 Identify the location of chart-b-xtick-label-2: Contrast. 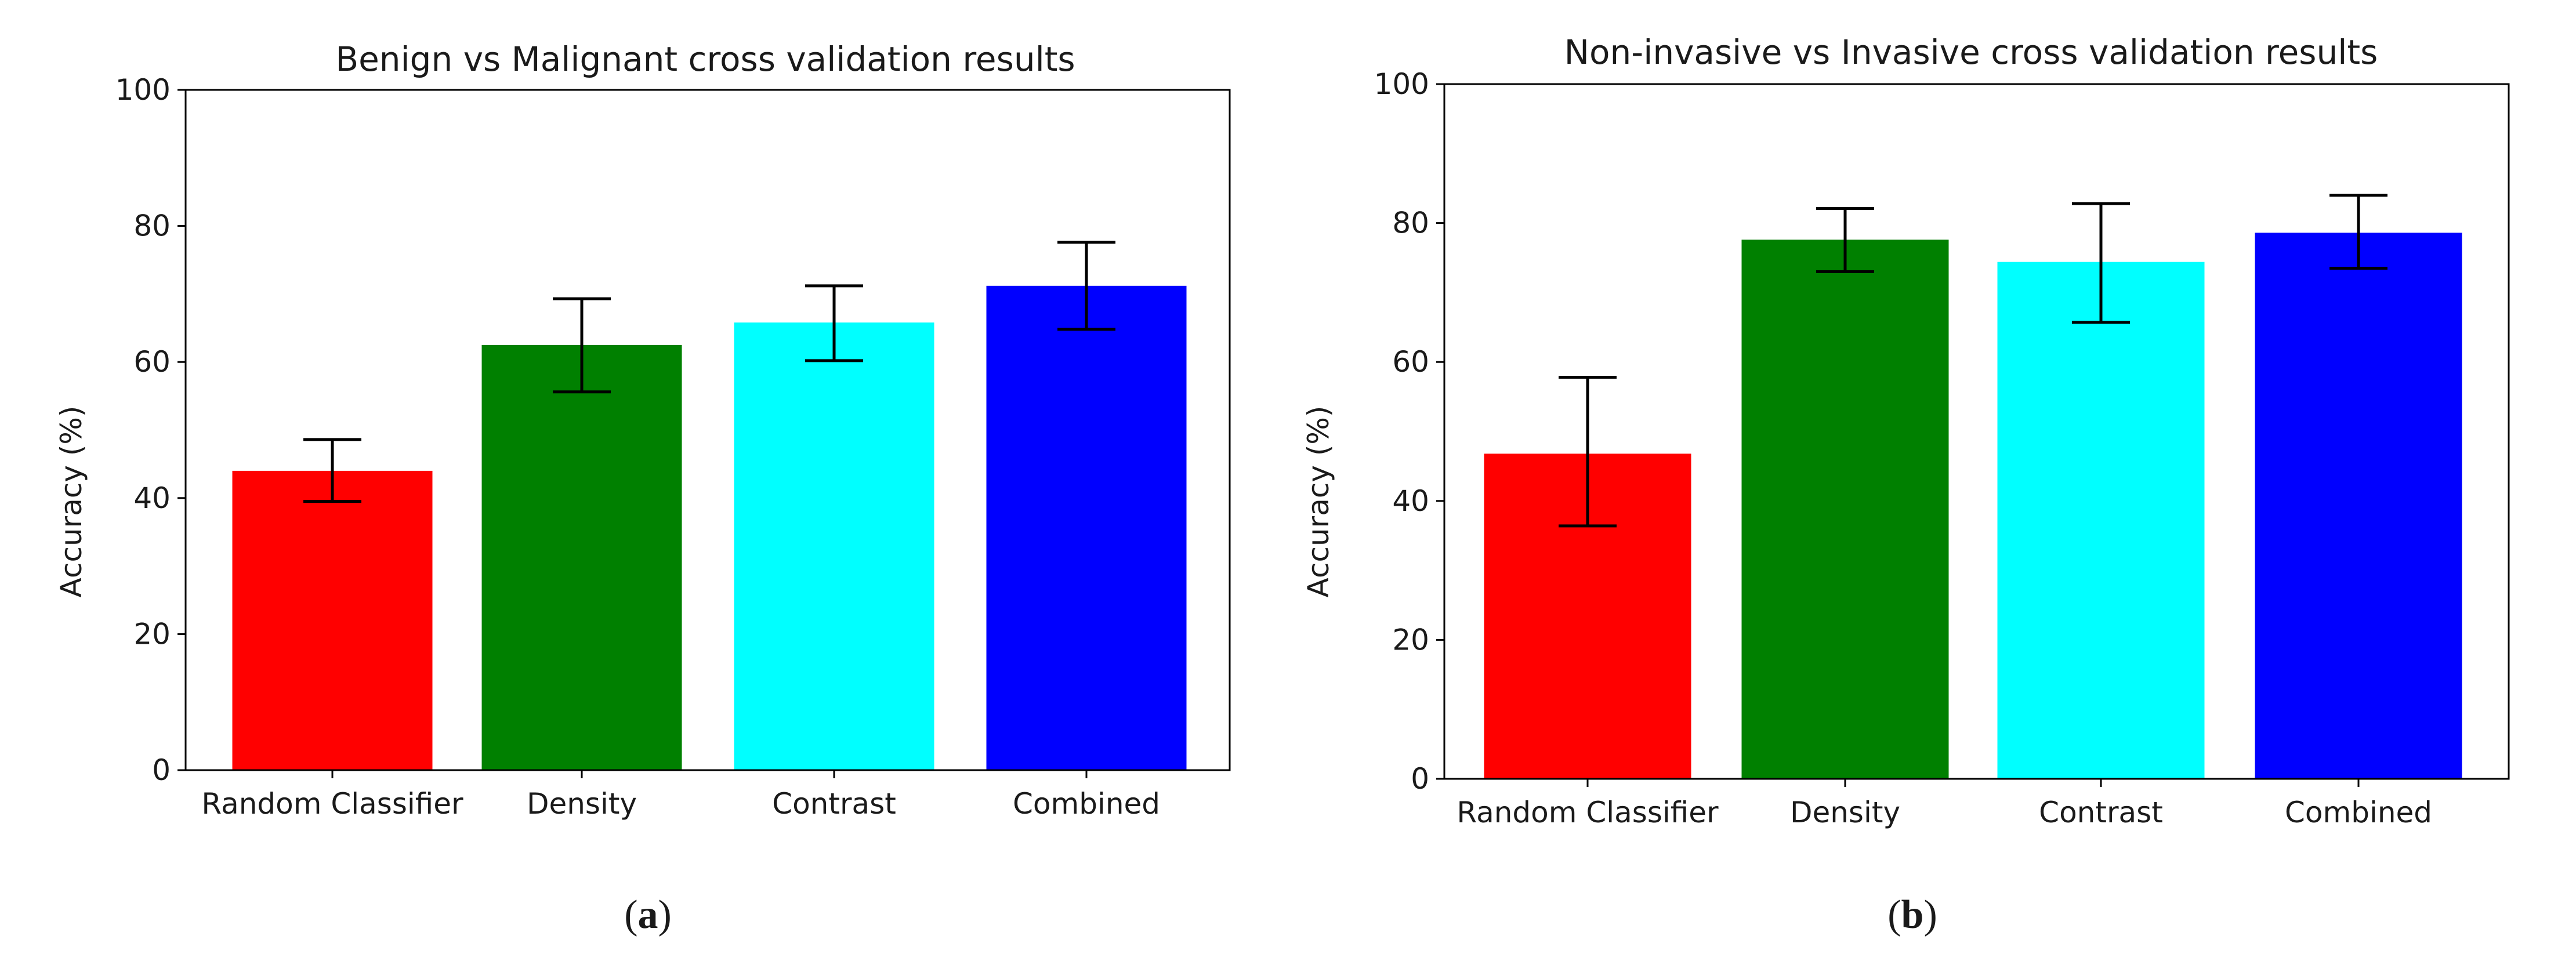
(2101, 812).